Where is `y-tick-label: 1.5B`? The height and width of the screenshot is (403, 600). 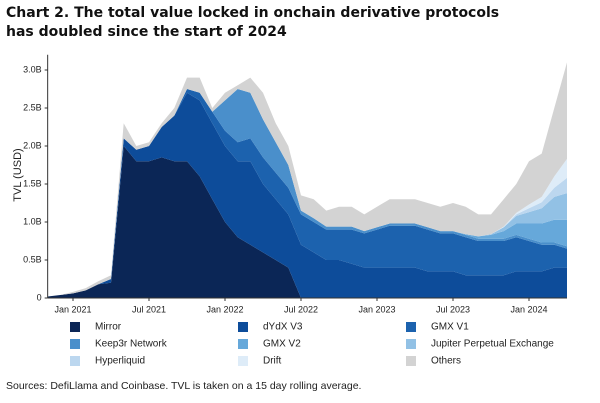
y-tick-label: 1.5B is located at coordinates (32, 183).